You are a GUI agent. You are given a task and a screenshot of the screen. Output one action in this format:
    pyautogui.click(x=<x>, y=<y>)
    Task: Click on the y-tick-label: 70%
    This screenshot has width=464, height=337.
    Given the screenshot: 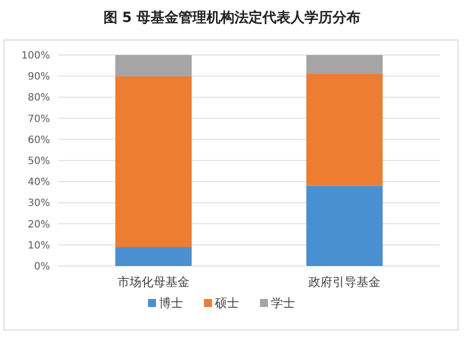 What is the action you would take?
    pyautogui.click(x=39, y=119)
    